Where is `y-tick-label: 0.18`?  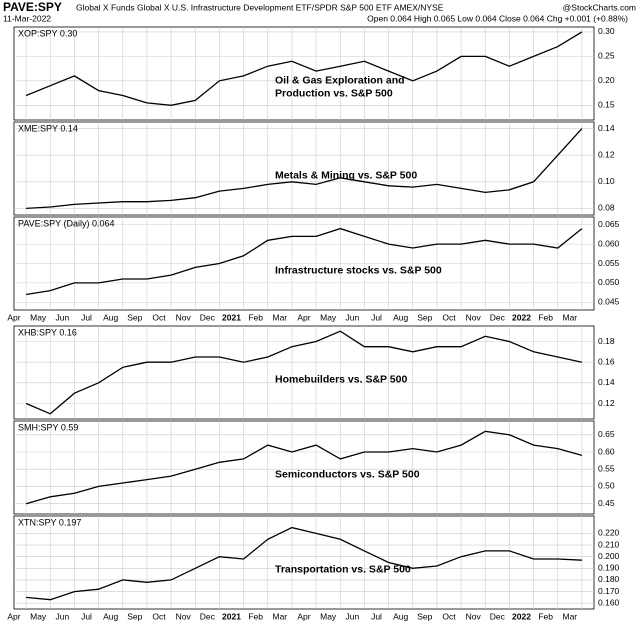 y-tick-label: 0.18 is located at coordinates (606, 341).